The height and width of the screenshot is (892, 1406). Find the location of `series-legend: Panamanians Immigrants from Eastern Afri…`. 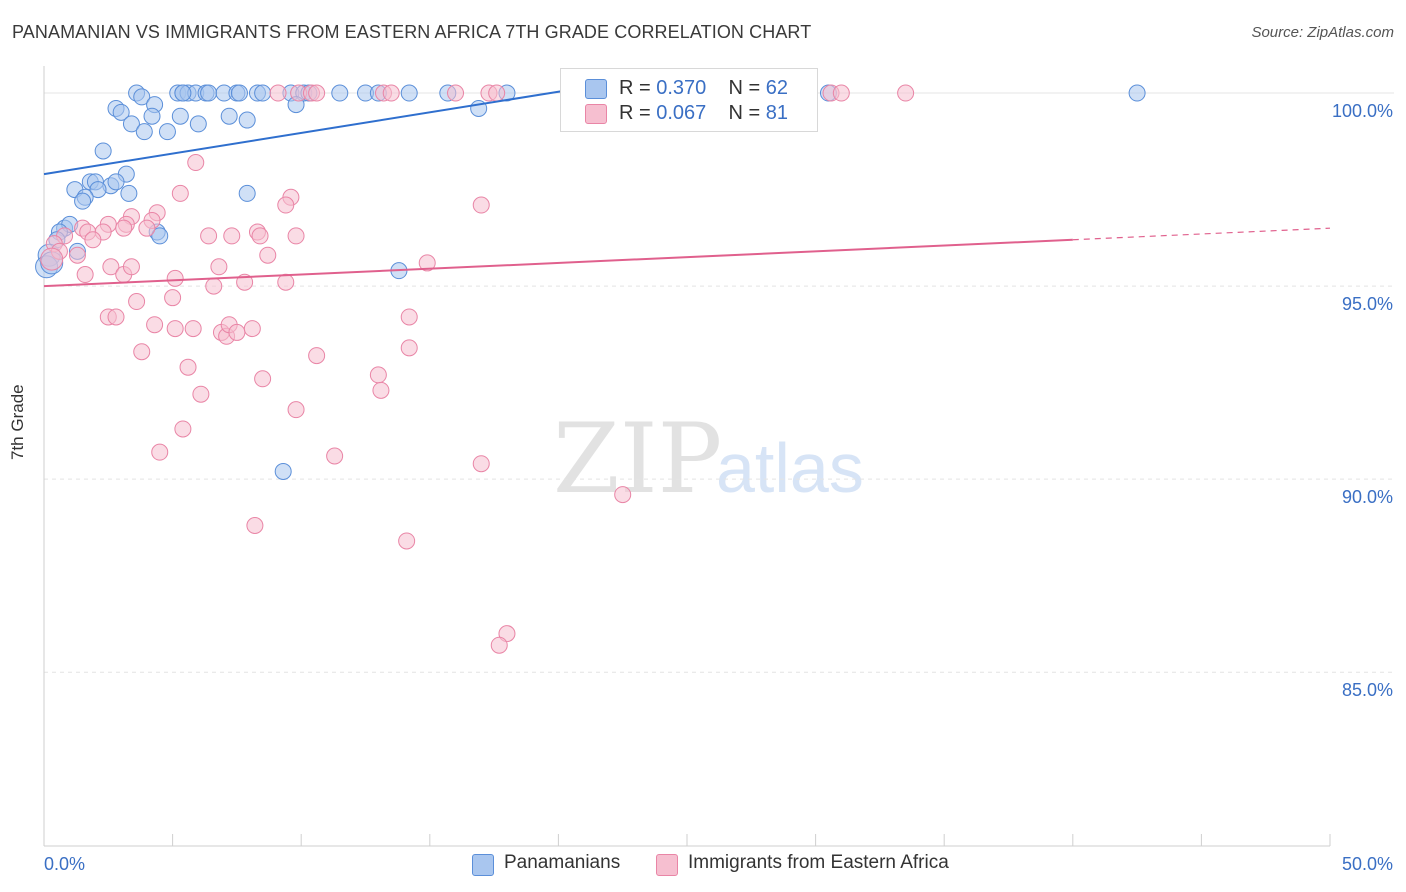

series-legend: Panamanians Immigrants from Eastern Afri… is located at coordinates (703, 865).